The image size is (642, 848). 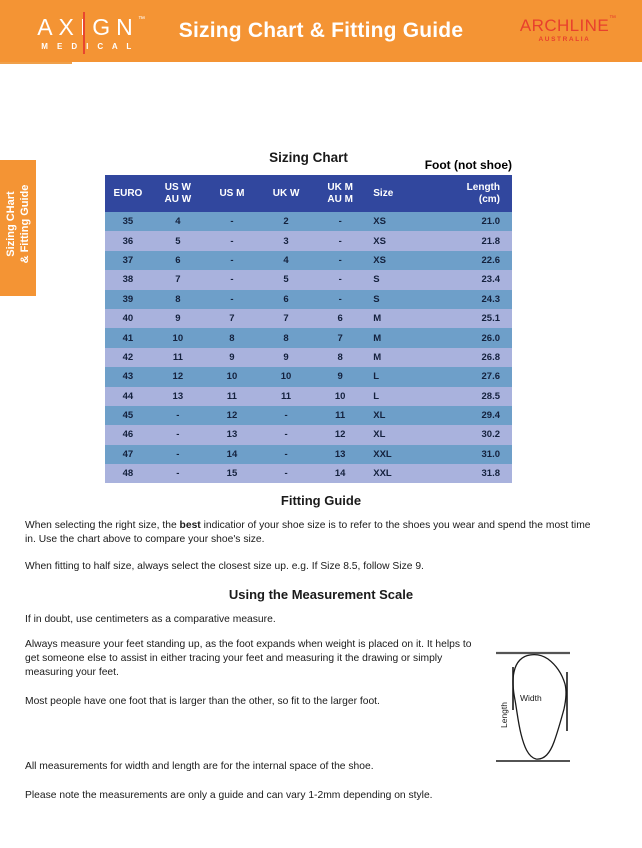 I want to click on cell-us-m: 13, so click(x=231, y=435).